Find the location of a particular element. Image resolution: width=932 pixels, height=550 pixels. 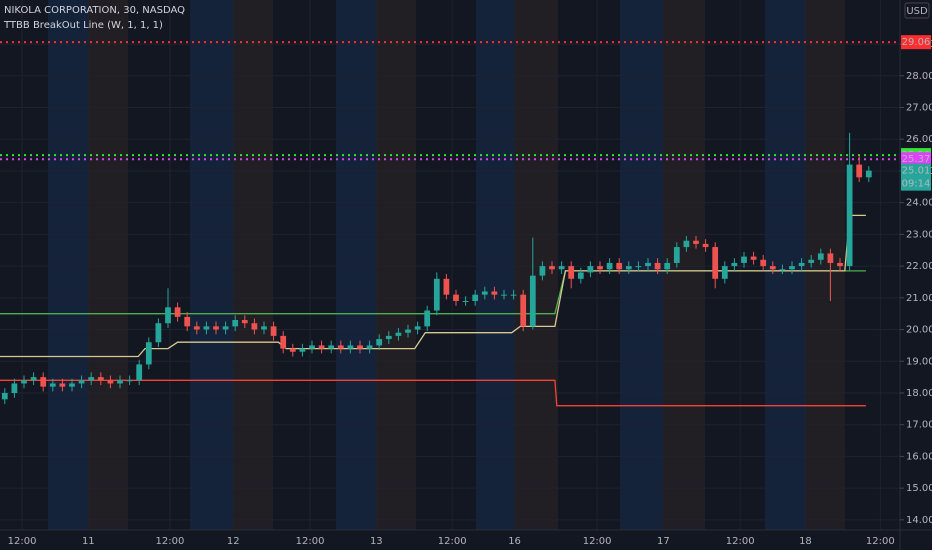

level-label: 29.06 is located at coordinates (916, 42).